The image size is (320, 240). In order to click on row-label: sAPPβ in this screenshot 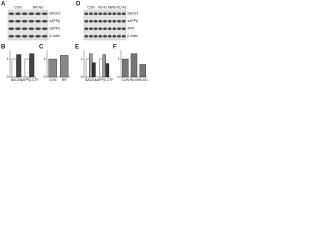, I will do `click(55, 21)`.